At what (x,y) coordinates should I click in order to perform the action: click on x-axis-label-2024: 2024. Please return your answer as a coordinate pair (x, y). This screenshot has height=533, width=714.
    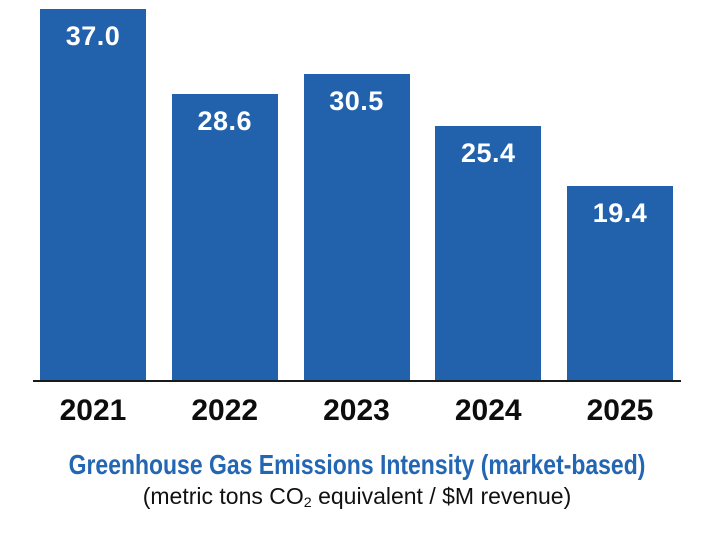
    Looking at the image, I should click on (488, 410).